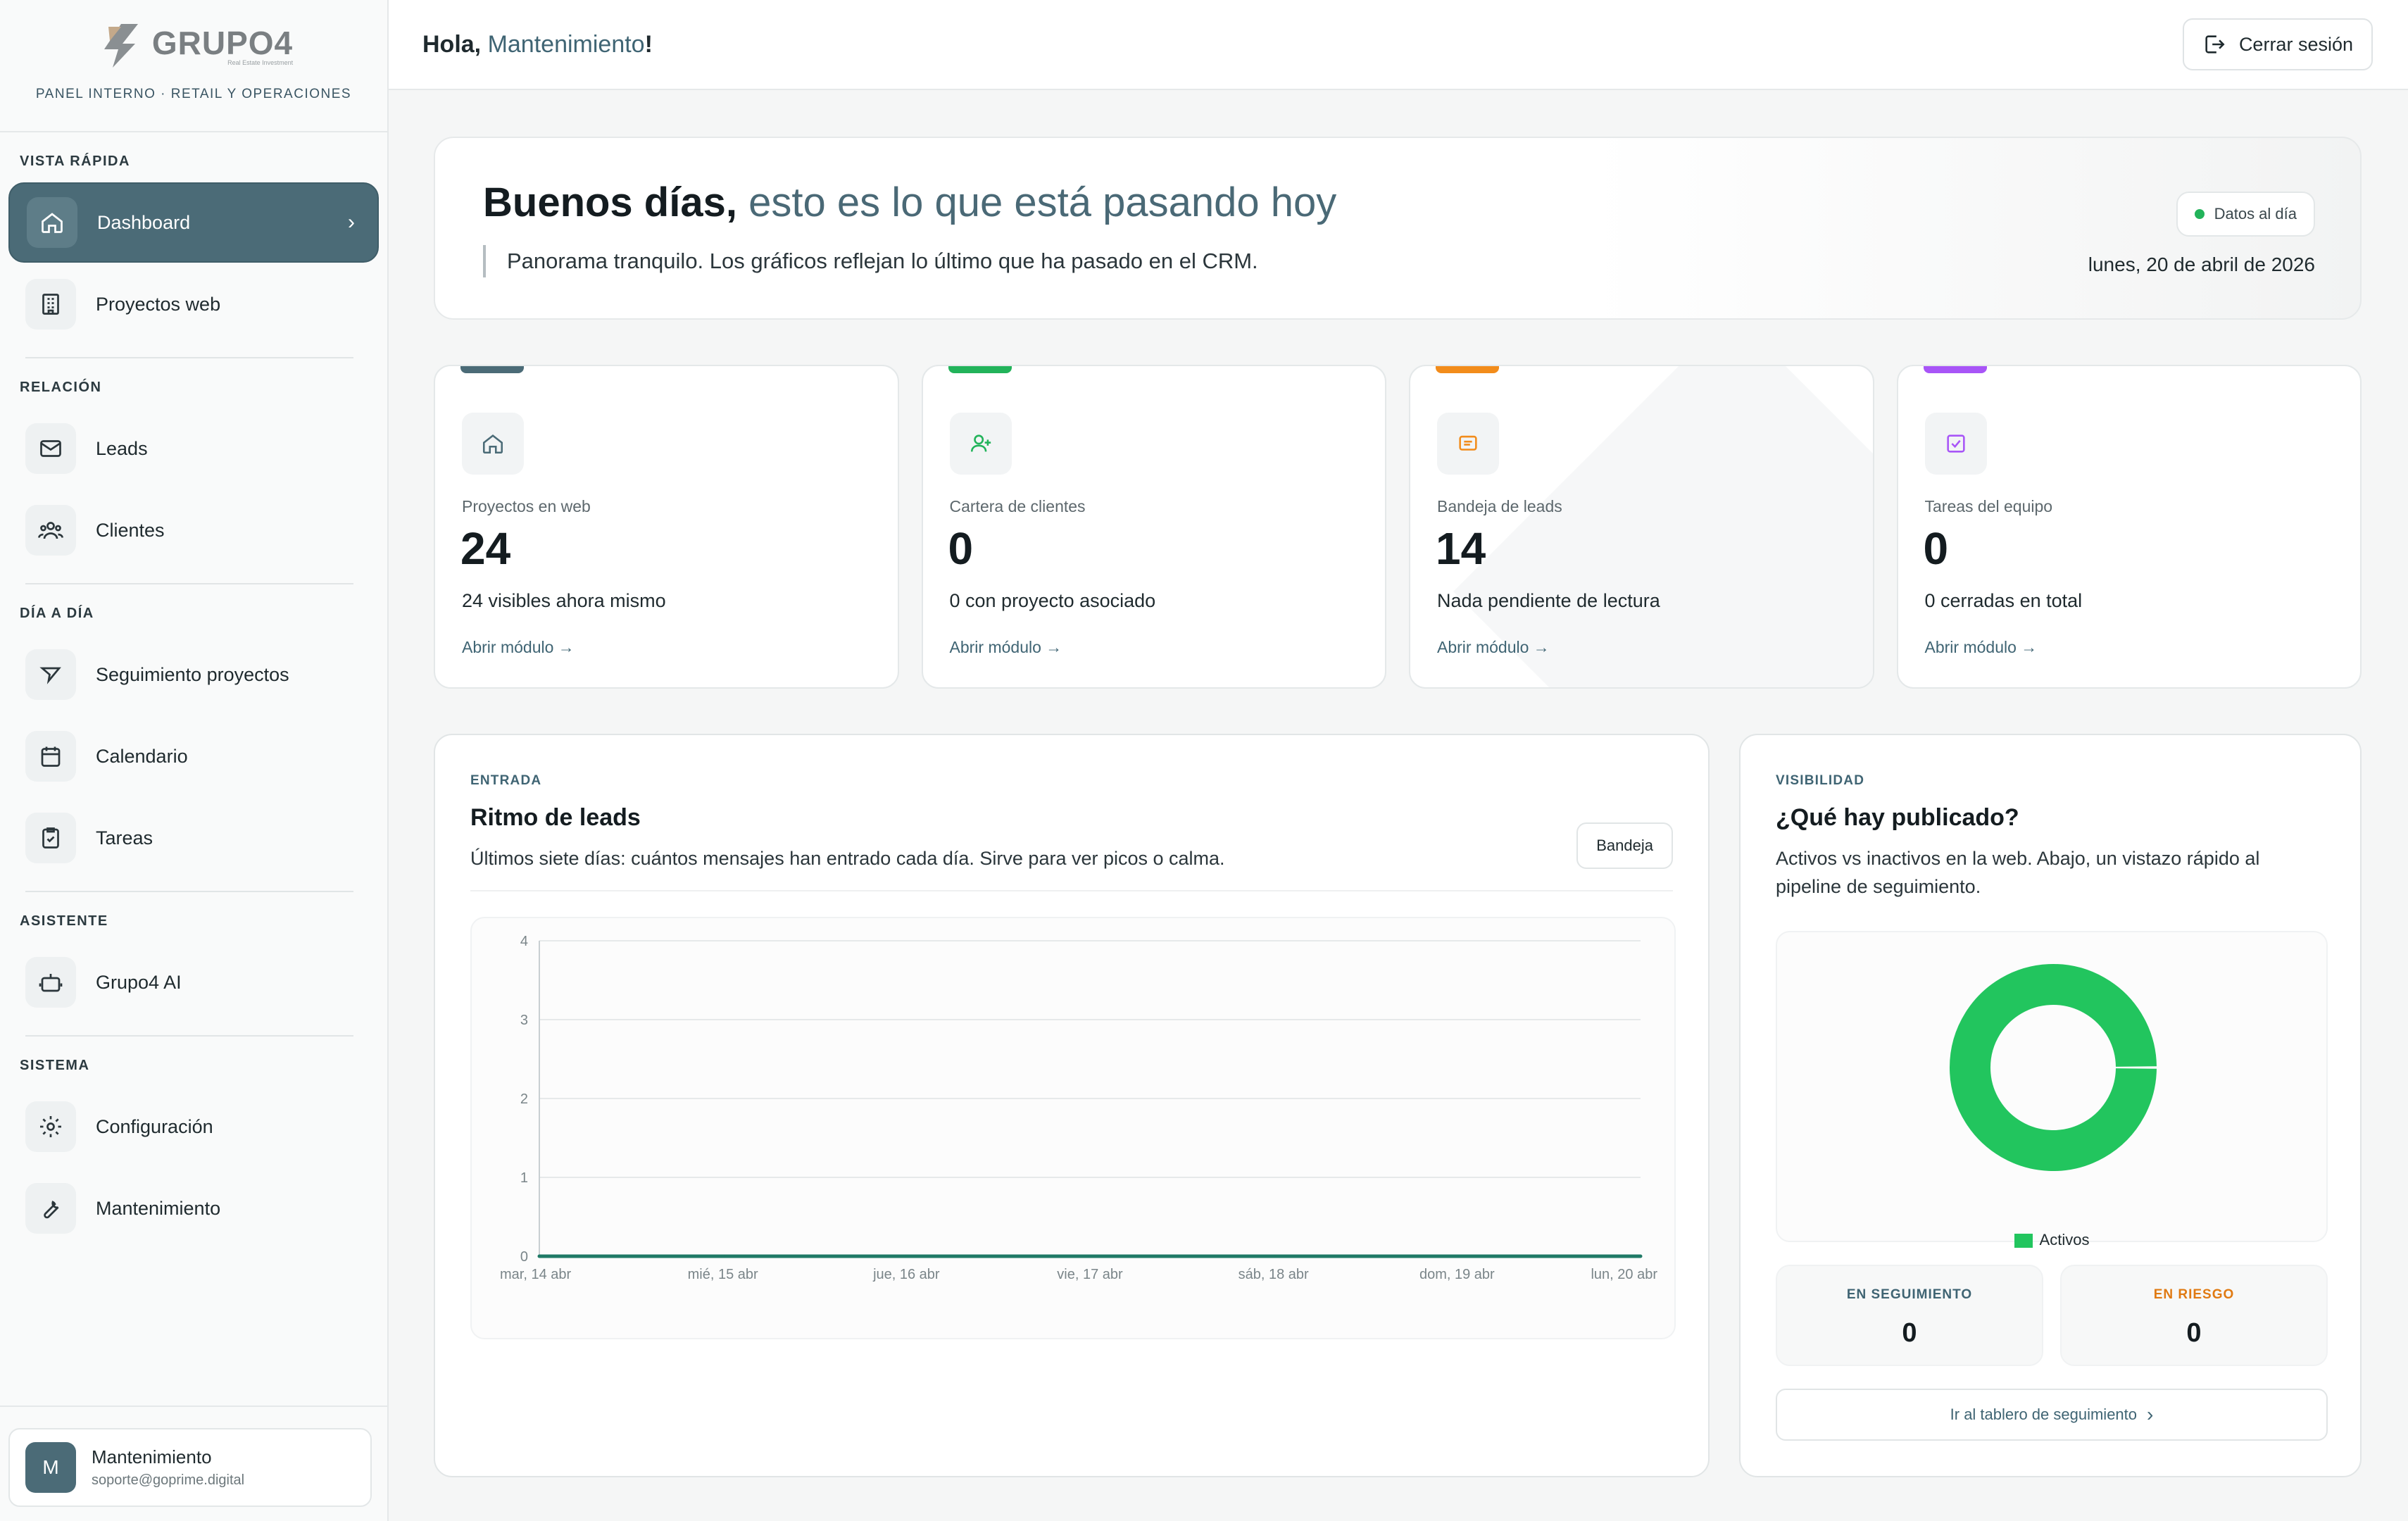 The width and height of the screenshot is (2408, 1521). What do you see at coordinates (193, 838) in the screenshot?
I see `sidebar-item-tareas: Tareas` at bounding box center [193, 838].